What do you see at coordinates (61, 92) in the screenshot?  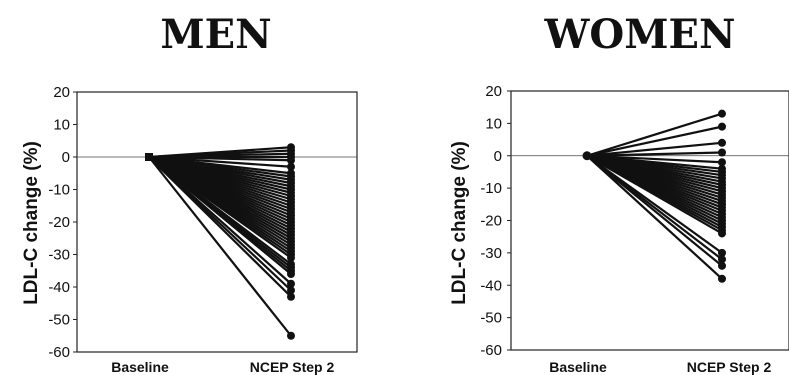 I see `men-y-tick-label: 20` at bounding box center [61, 92].